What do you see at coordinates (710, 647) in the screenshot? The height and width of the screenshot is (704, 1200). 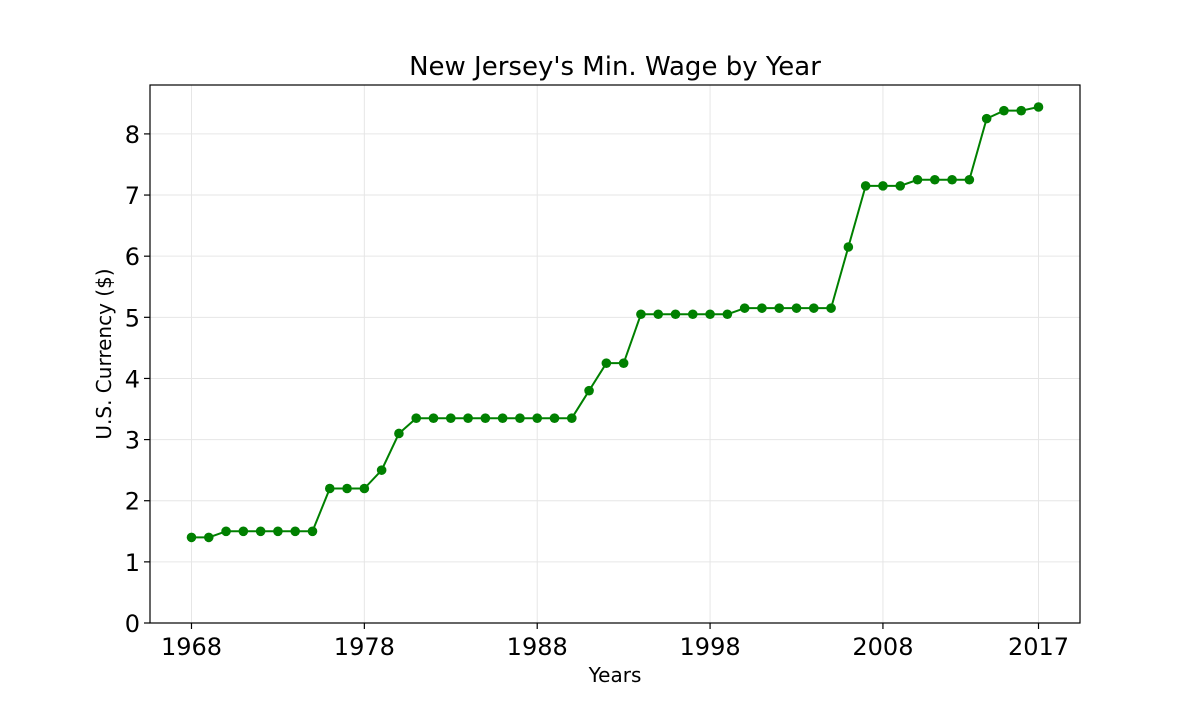 I see `x-tick-label: 1998` at bounding box center [710, 647].